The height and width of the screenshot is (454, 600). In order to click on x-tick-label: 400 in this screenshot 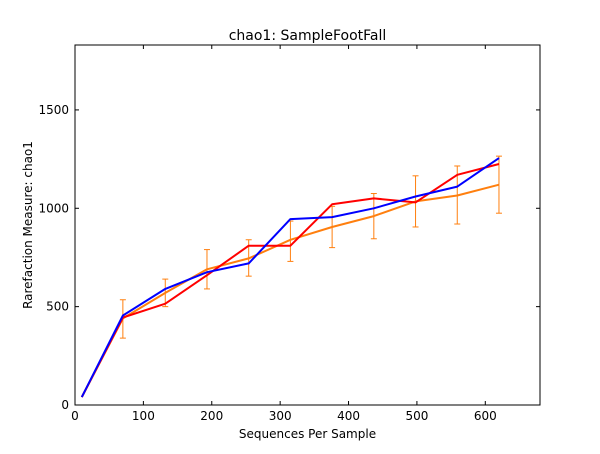, I will do `click(348, 416)`.